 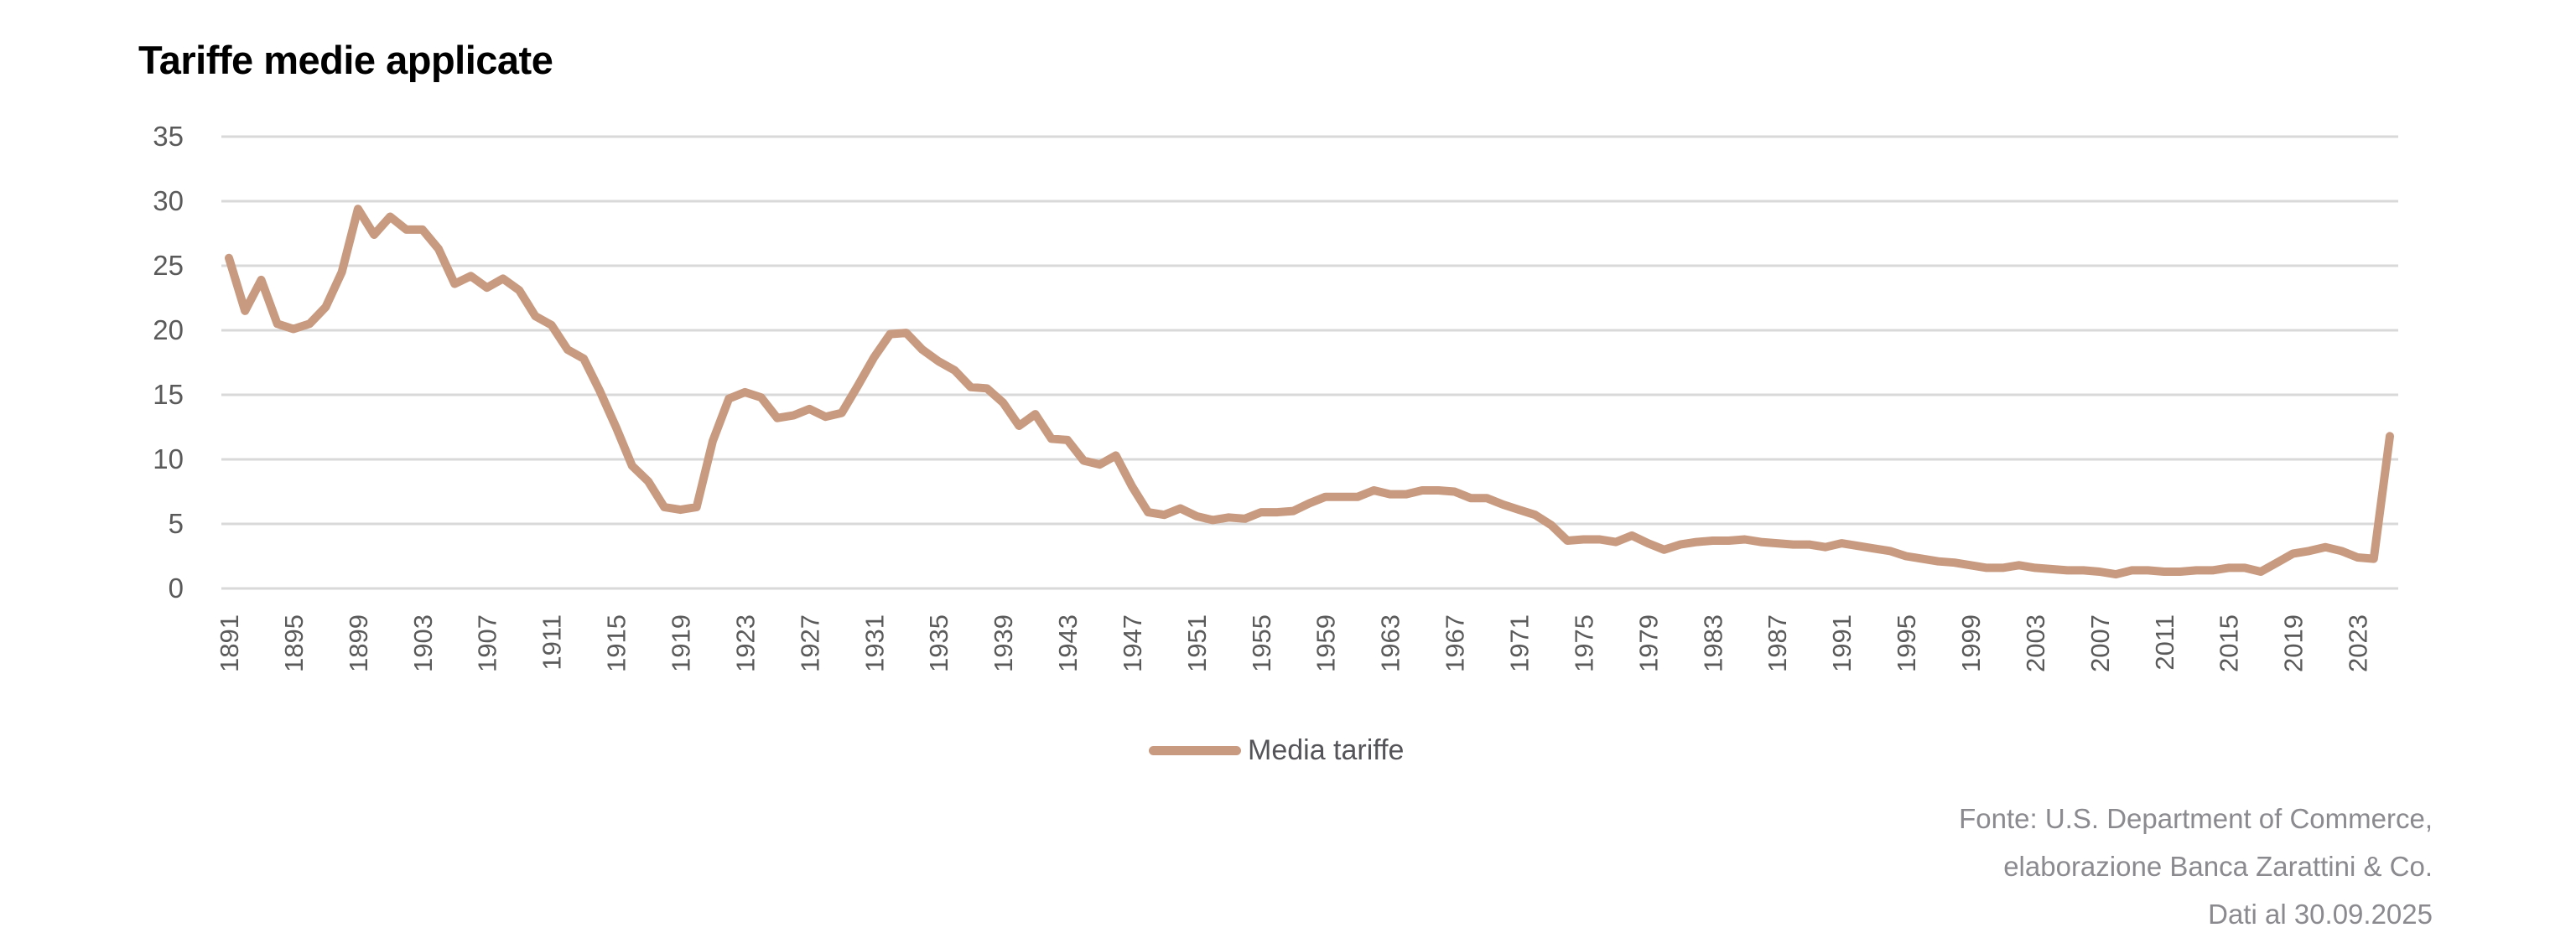 I want to click on x-tick-label: 1983, so click(x=1712, y=643).